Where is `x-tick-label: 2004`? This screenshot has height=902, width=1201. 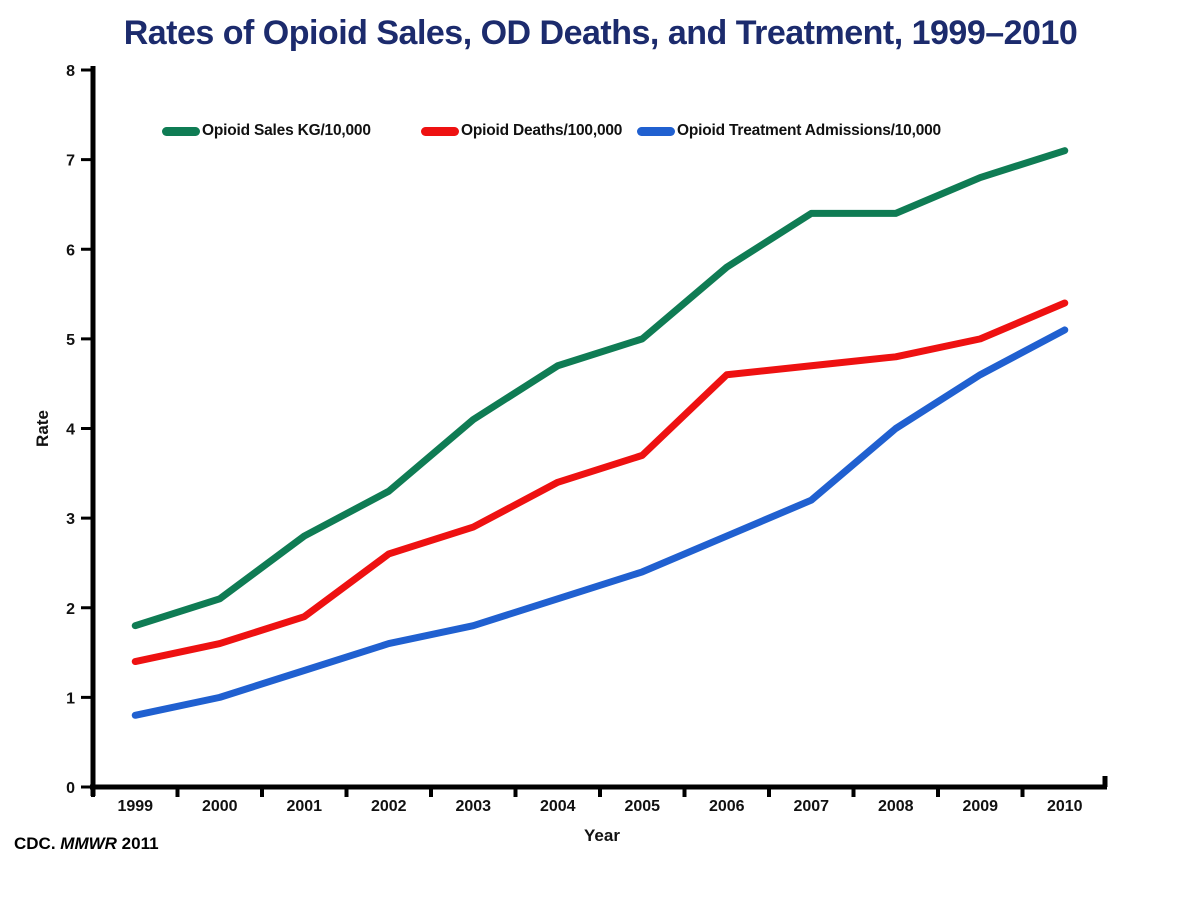 x-tick-label: 2004 is located at coordinates (558, 806).